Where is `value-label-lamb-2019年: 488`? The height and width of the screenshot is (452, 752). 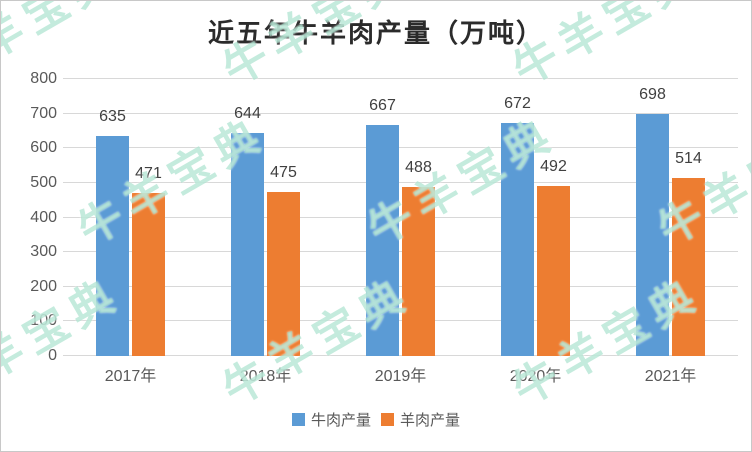 value-label-lamb-2019年: 488 is located at coordinates (418, 168).